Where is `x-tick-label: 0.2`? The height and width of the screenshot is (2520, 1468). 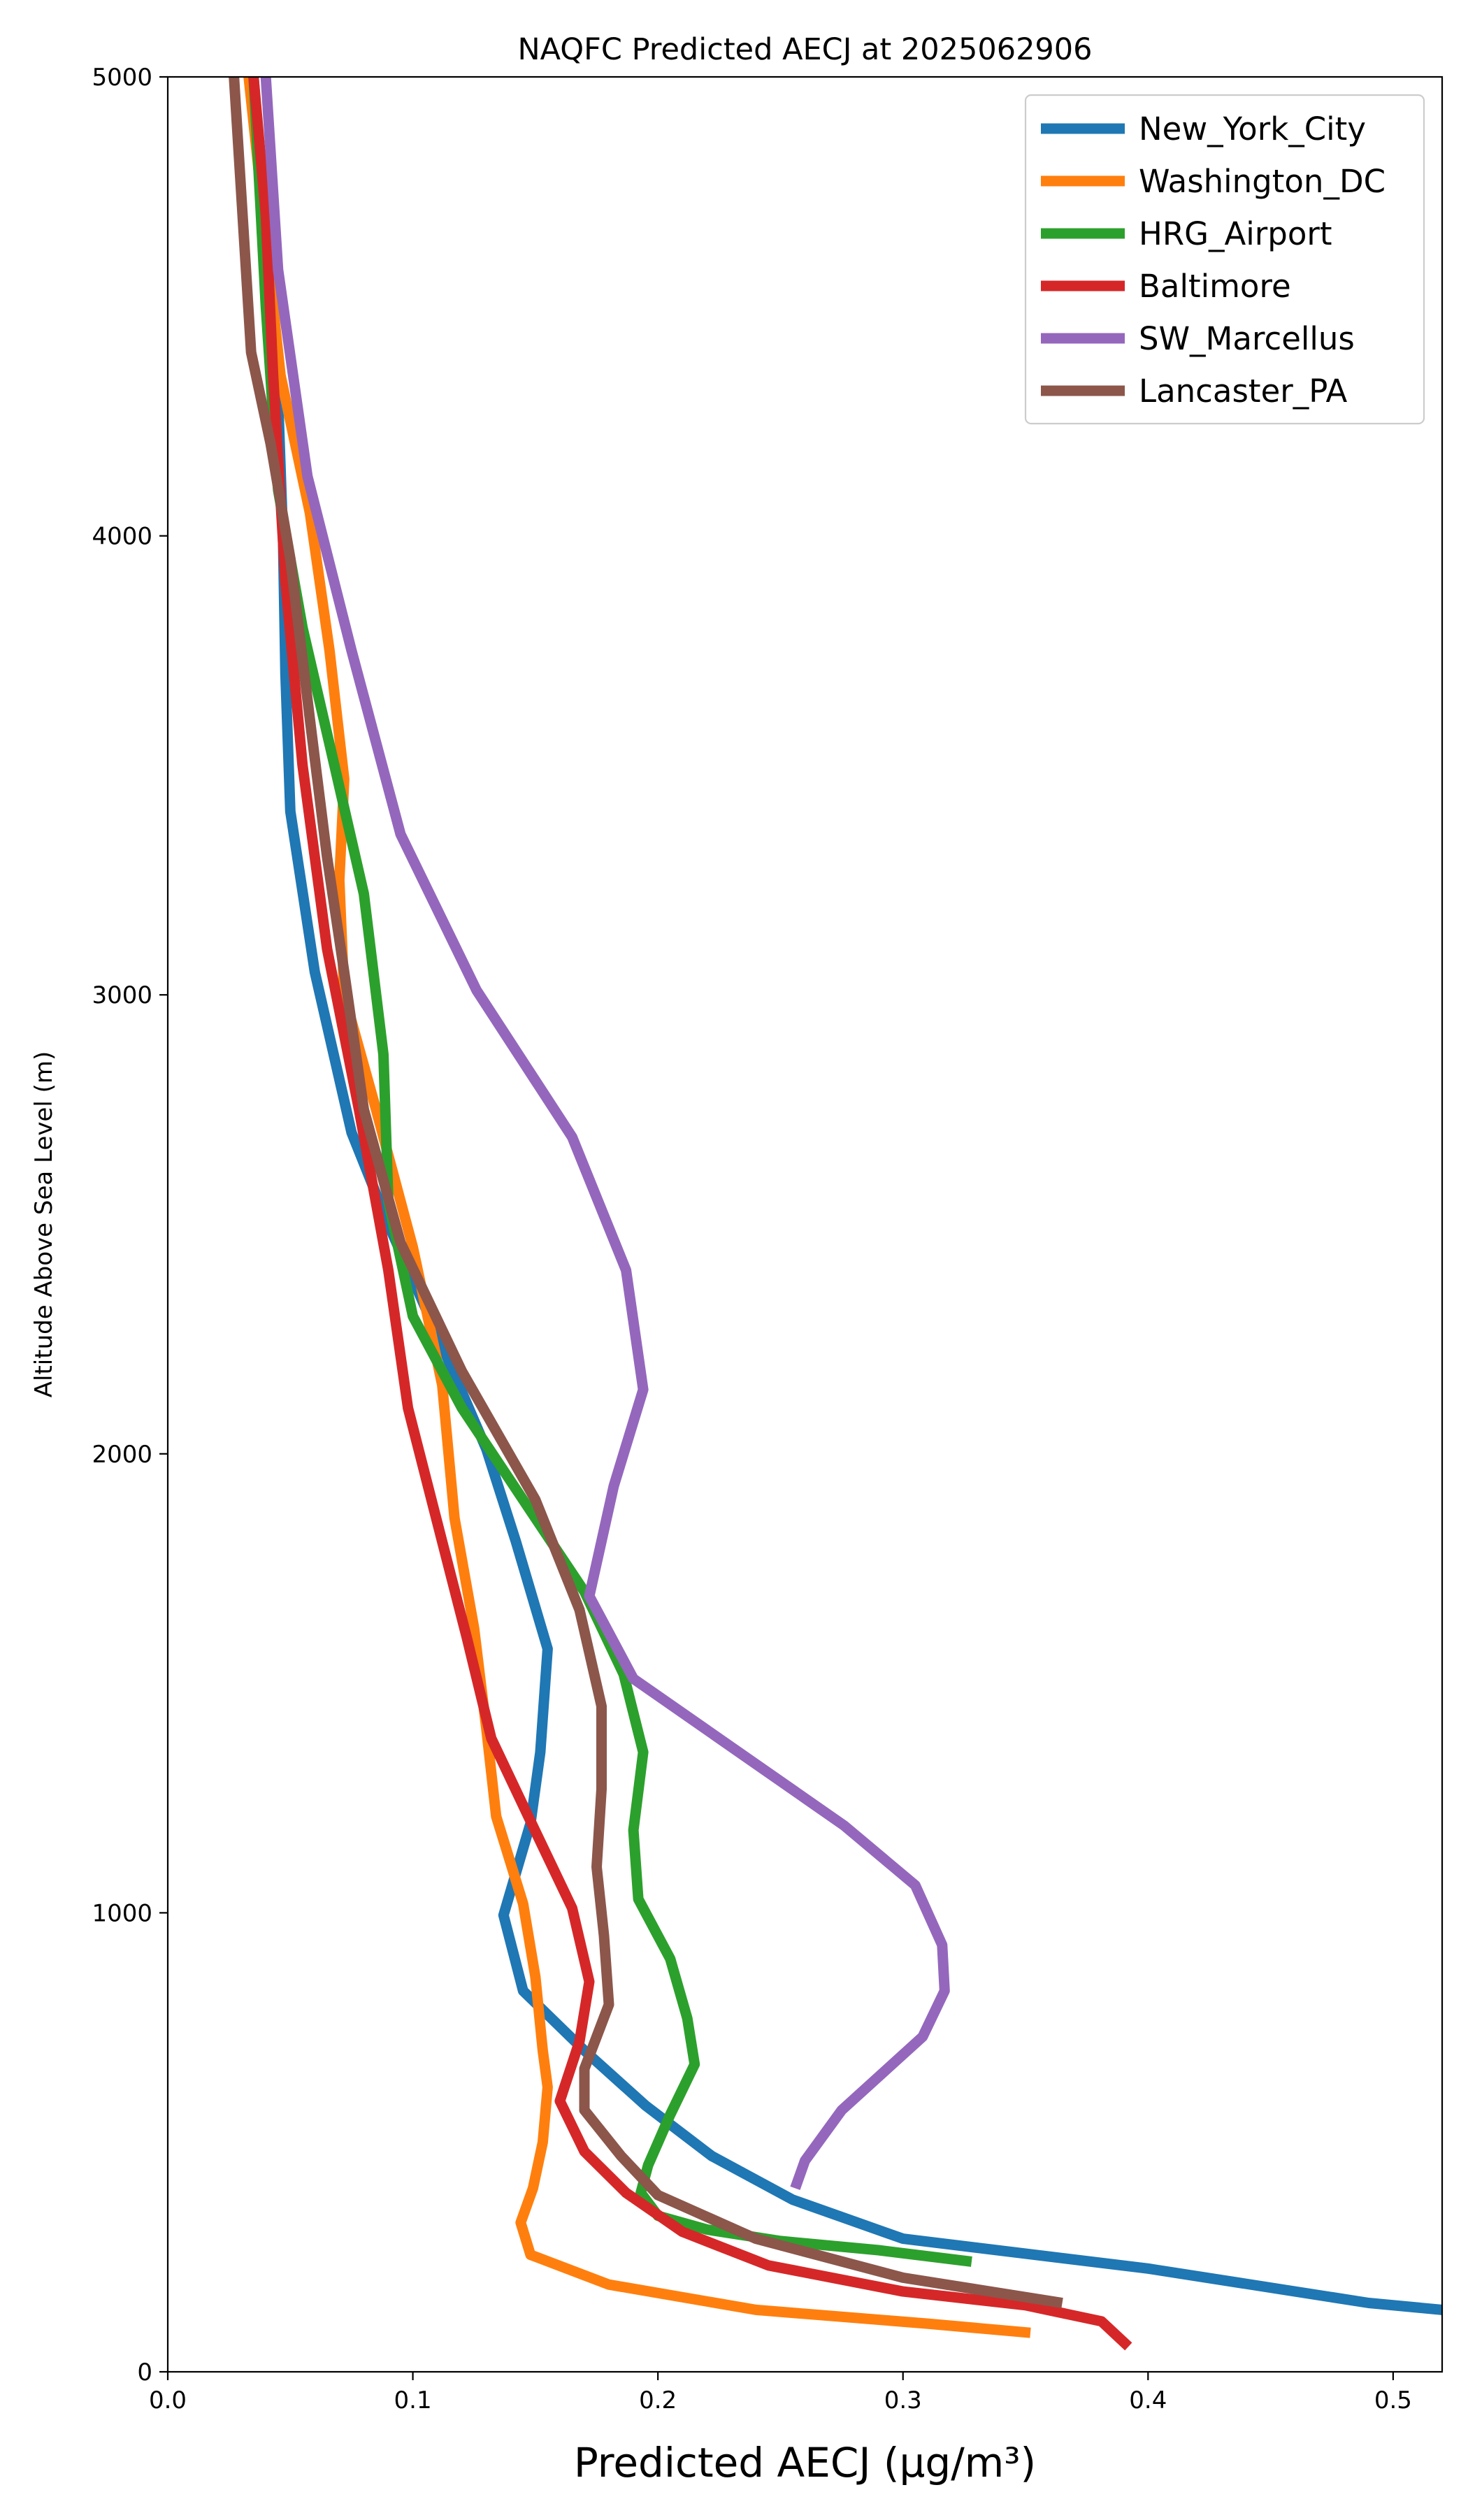 x-tick-label: 0.2 is located at coordinates (658, 2400).